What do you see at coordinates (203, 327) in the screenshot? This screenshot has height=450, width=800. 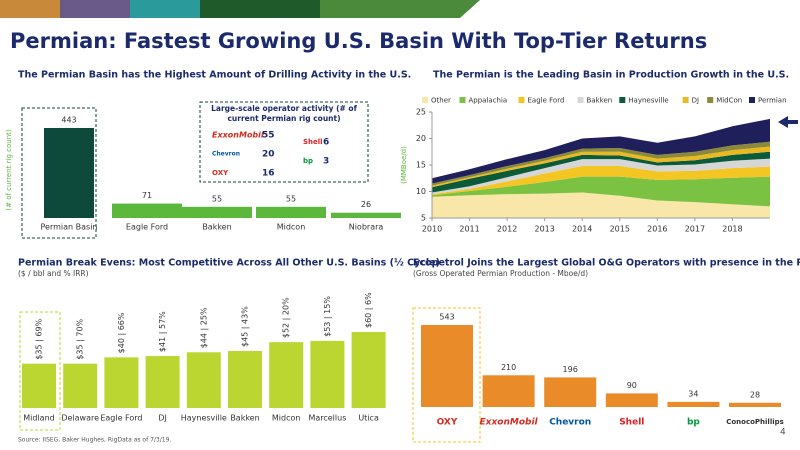 I see `value-label: $44 | 25%` at bounding box center [203, 327].